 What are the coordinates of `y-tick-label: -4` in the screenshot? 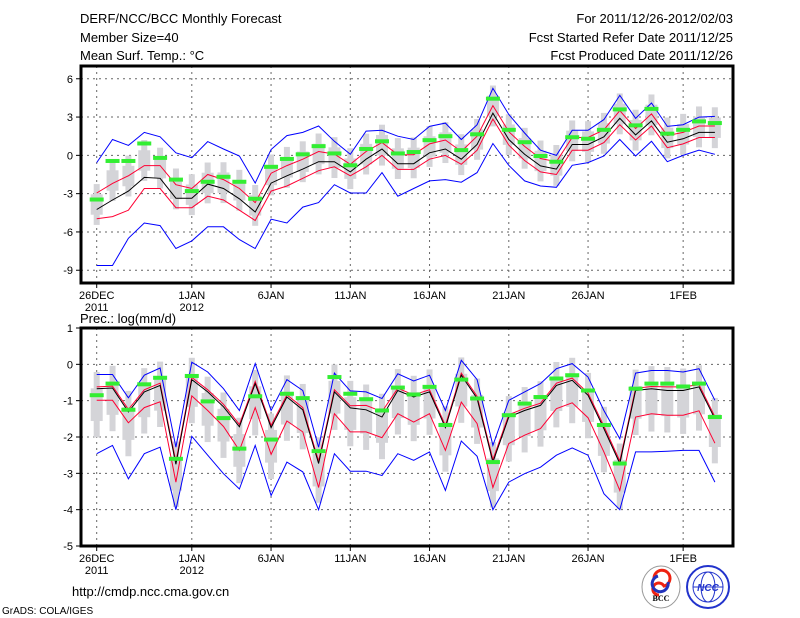 It's located at (68, 511).